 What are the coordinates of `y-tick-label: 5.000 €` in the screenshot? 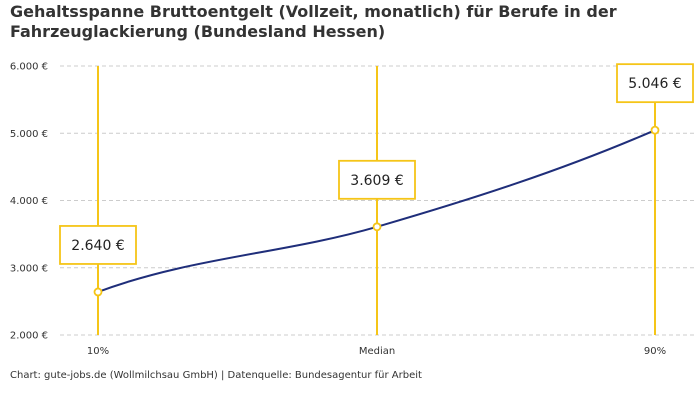 It's located at (29, 134).